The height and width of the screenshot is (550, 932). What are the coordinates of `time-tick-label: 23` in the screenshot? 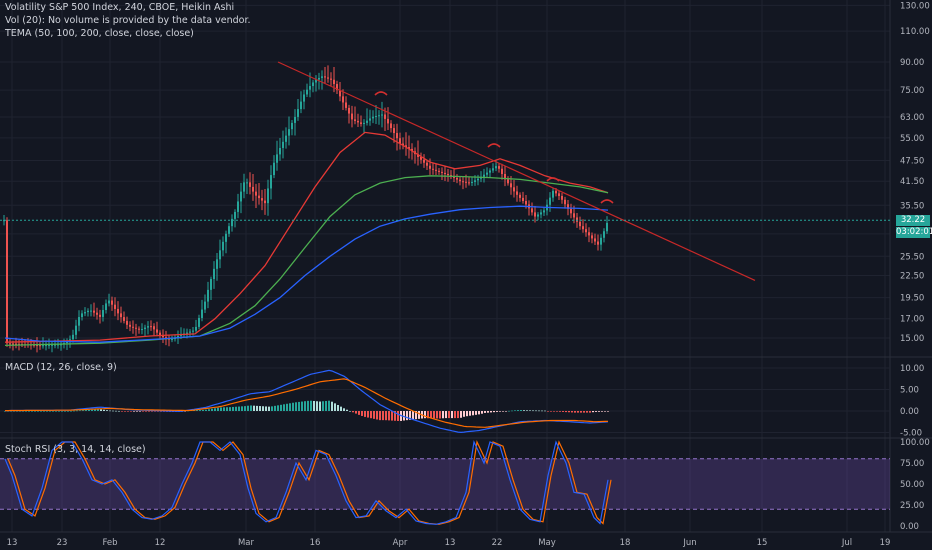 It's located at (62, 543).